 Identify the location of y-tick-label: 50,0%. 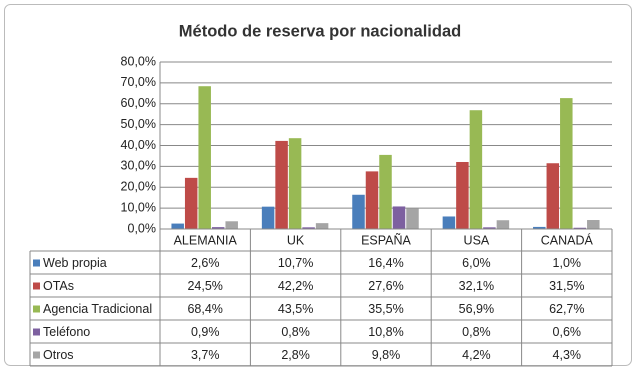
(138, 124).